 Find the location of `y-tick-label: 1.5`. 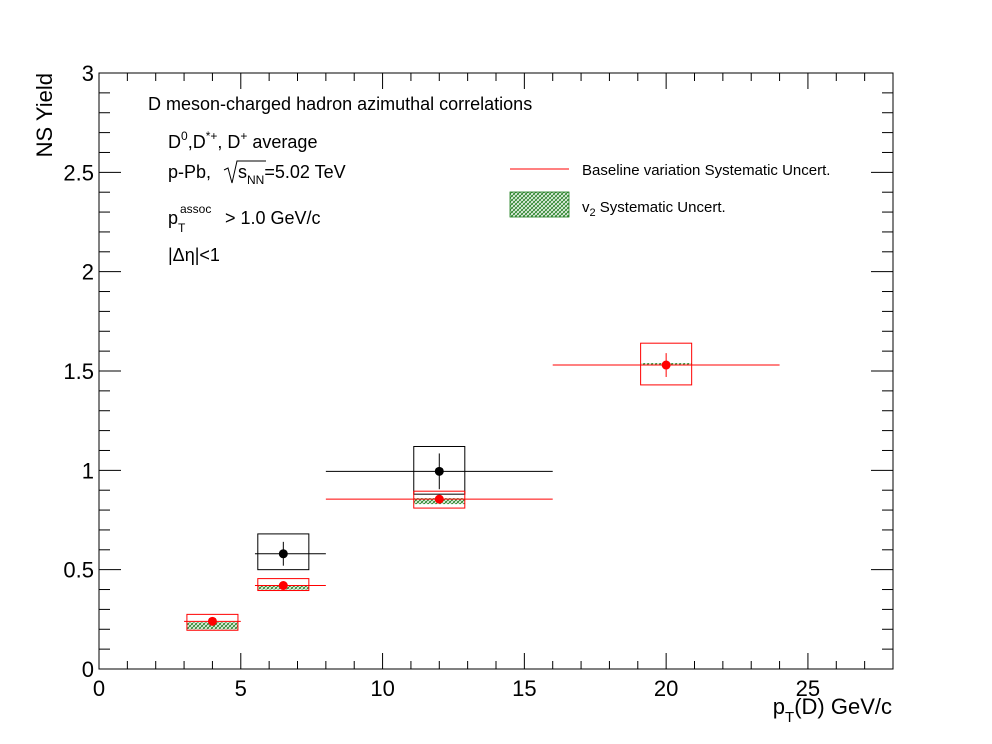

y-tick-label: 1.5 is located at coordinates (78, 371).